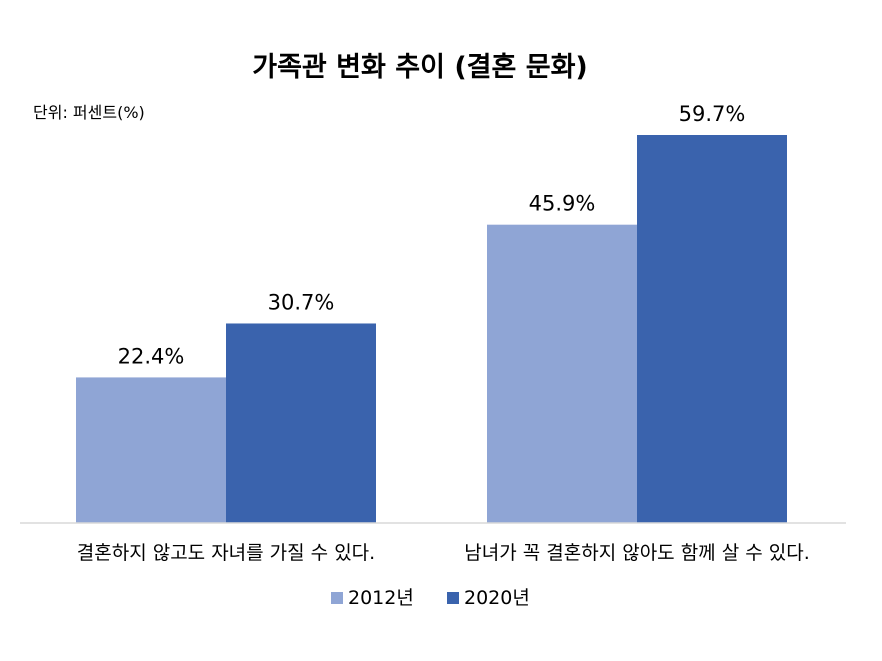 The image size is (882, 661). I want to click on data-label-2020년-0: 30.7%, so click(301, 302).